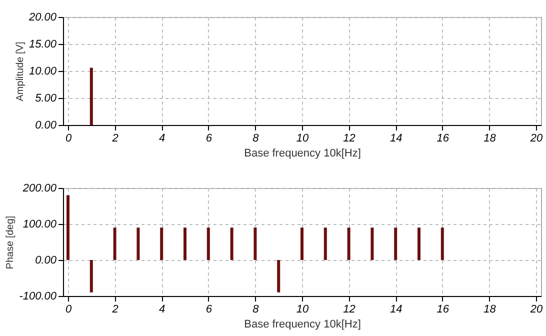 The image size is (546, 336). I want to click on y-tick-label: 20.00, so click(43, 18).